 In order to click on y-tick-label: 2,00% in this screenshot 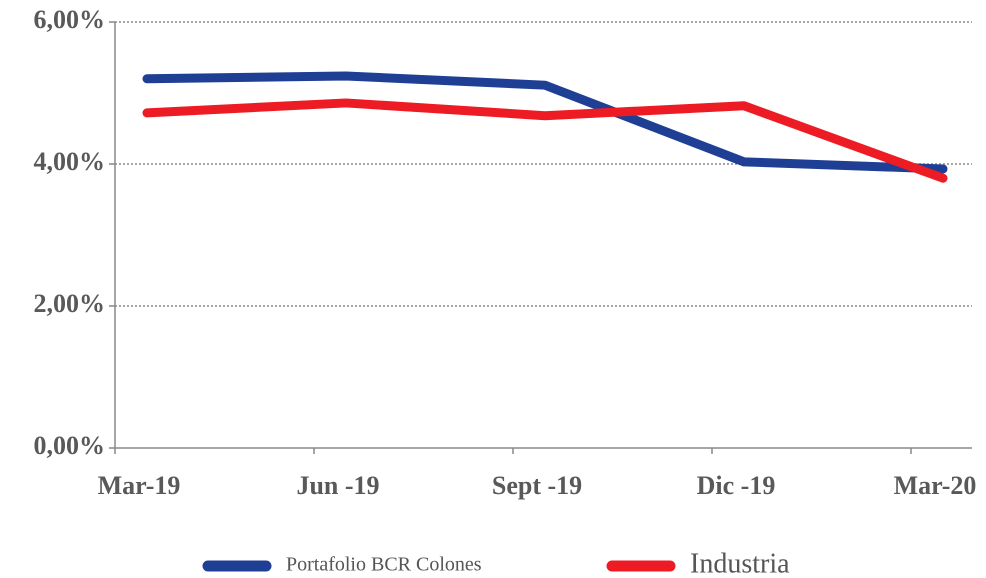, I will do `click(70, 303)`.